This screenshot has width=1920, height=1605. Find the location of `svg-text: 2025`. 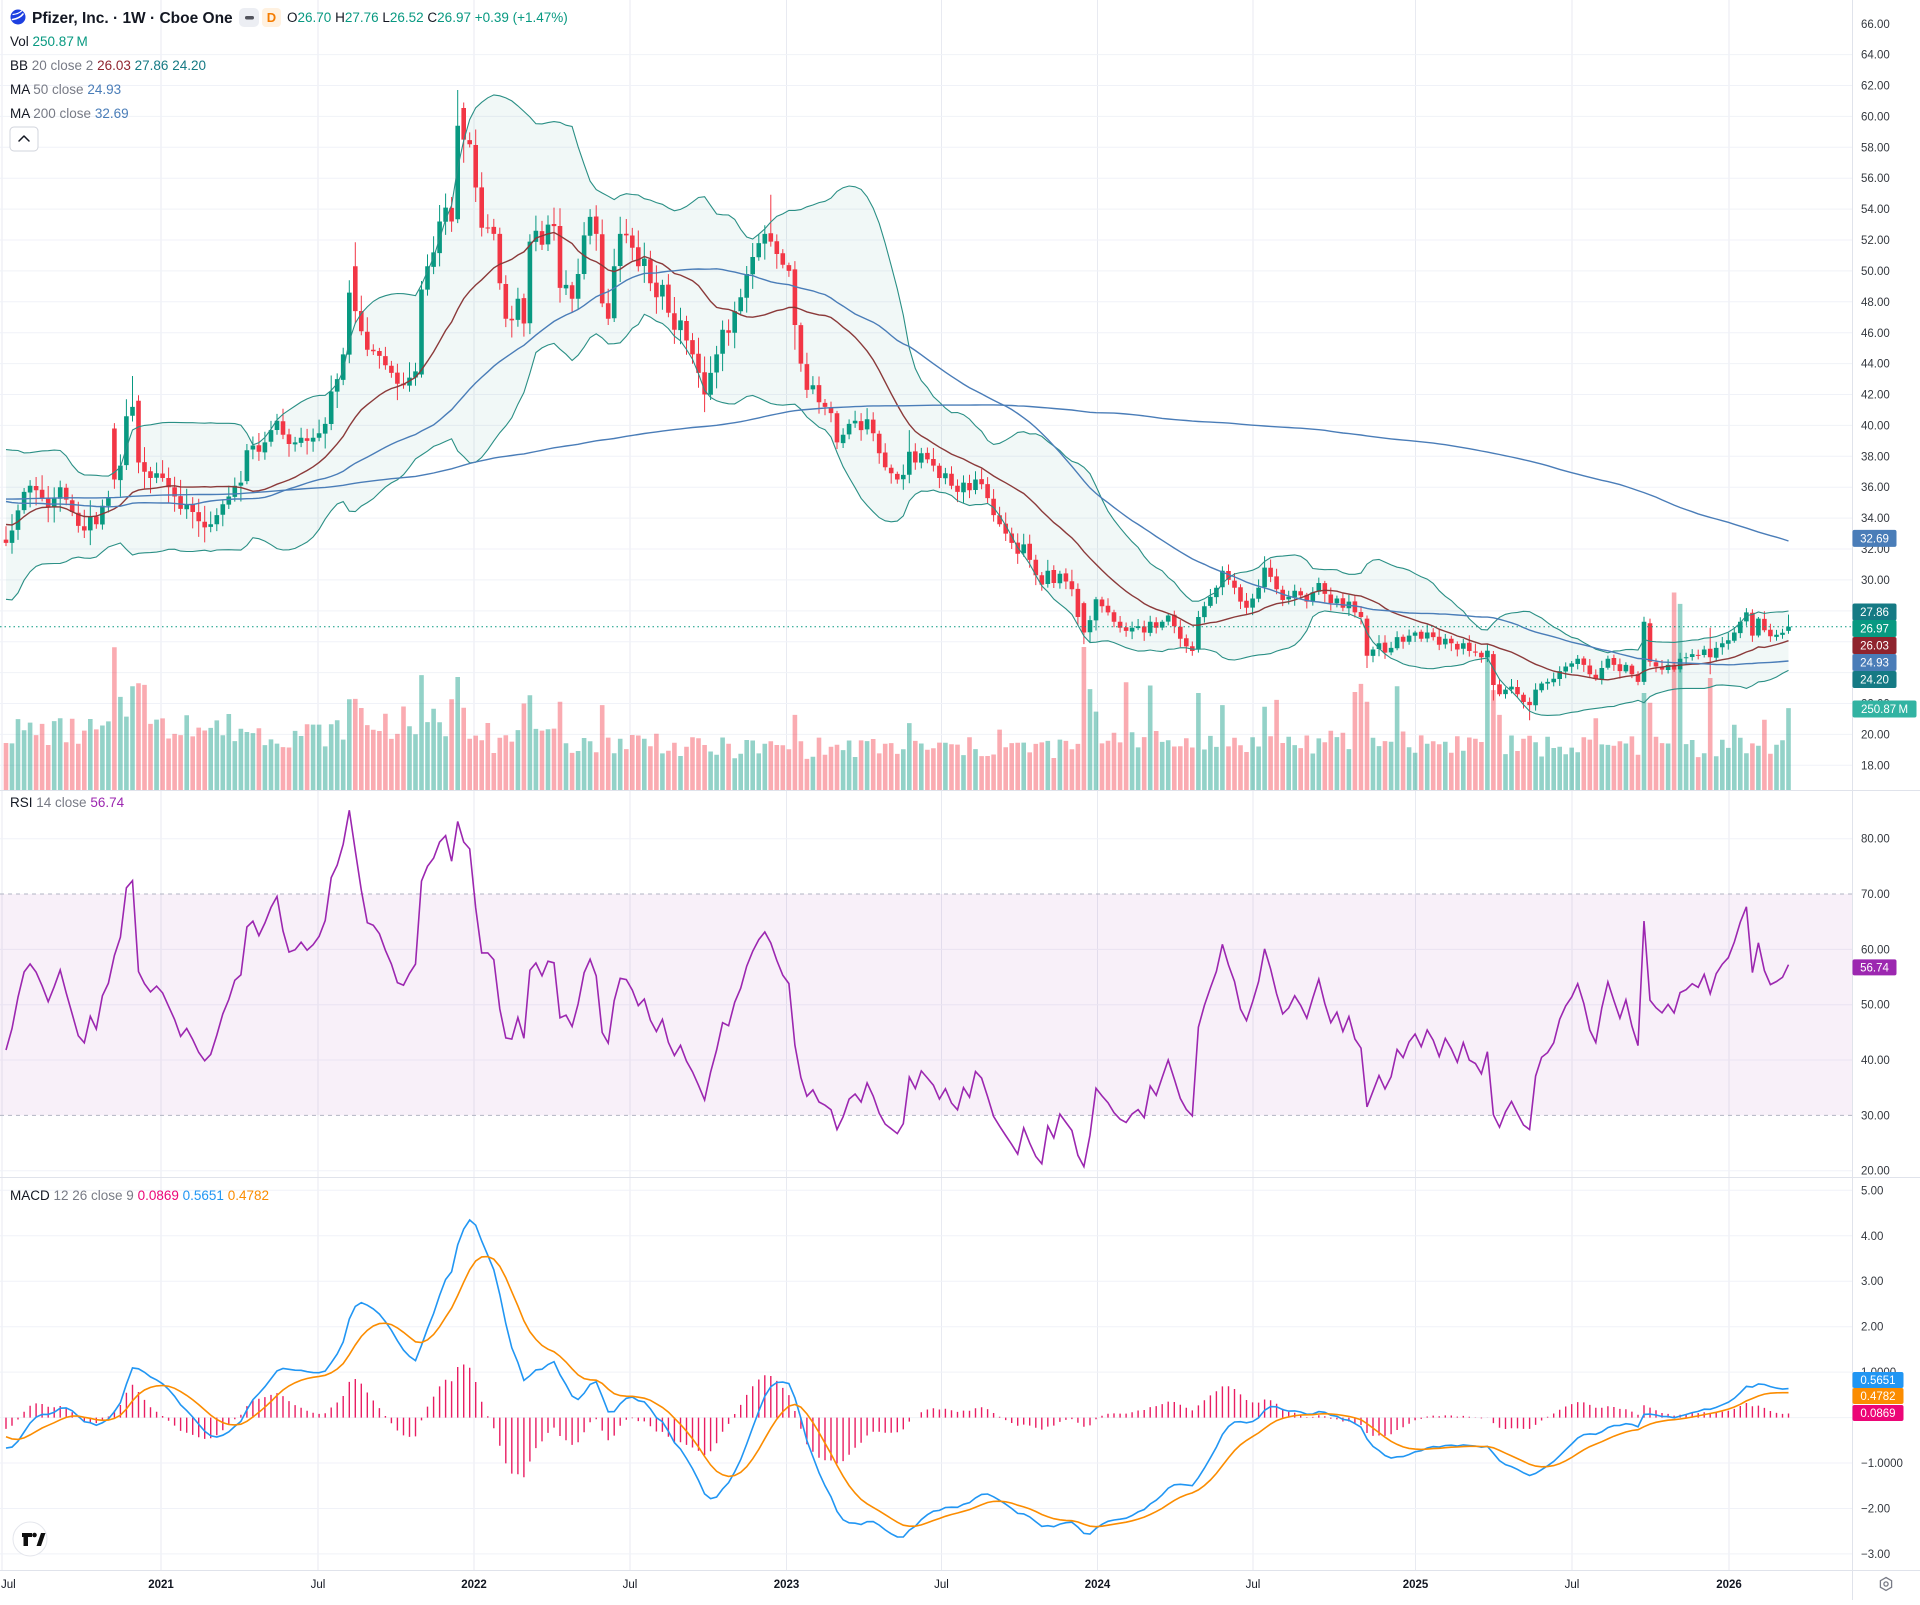

svg-text: 2025 is located at coordinates (1416, 1585).